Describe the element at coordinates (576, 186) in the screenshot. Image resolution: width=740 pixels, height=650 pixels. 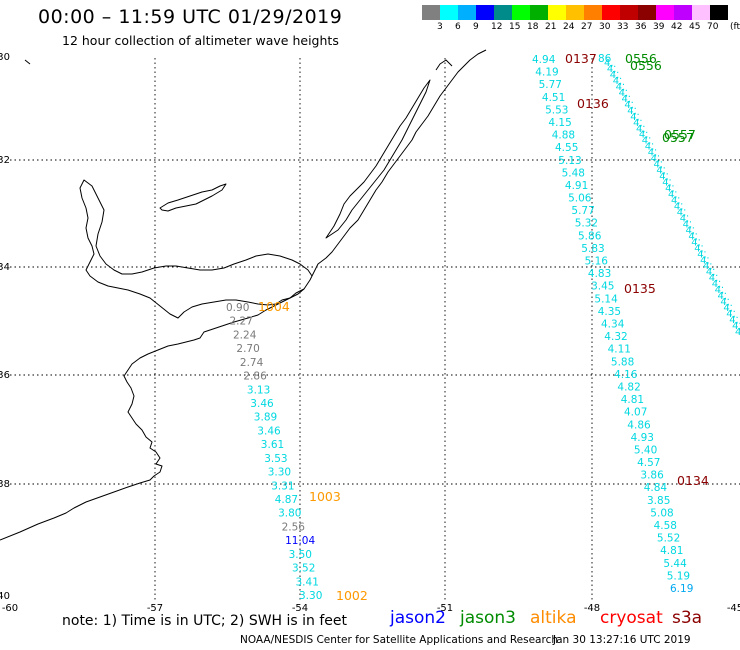
I see `track-0137-value: 4.91` at that location.